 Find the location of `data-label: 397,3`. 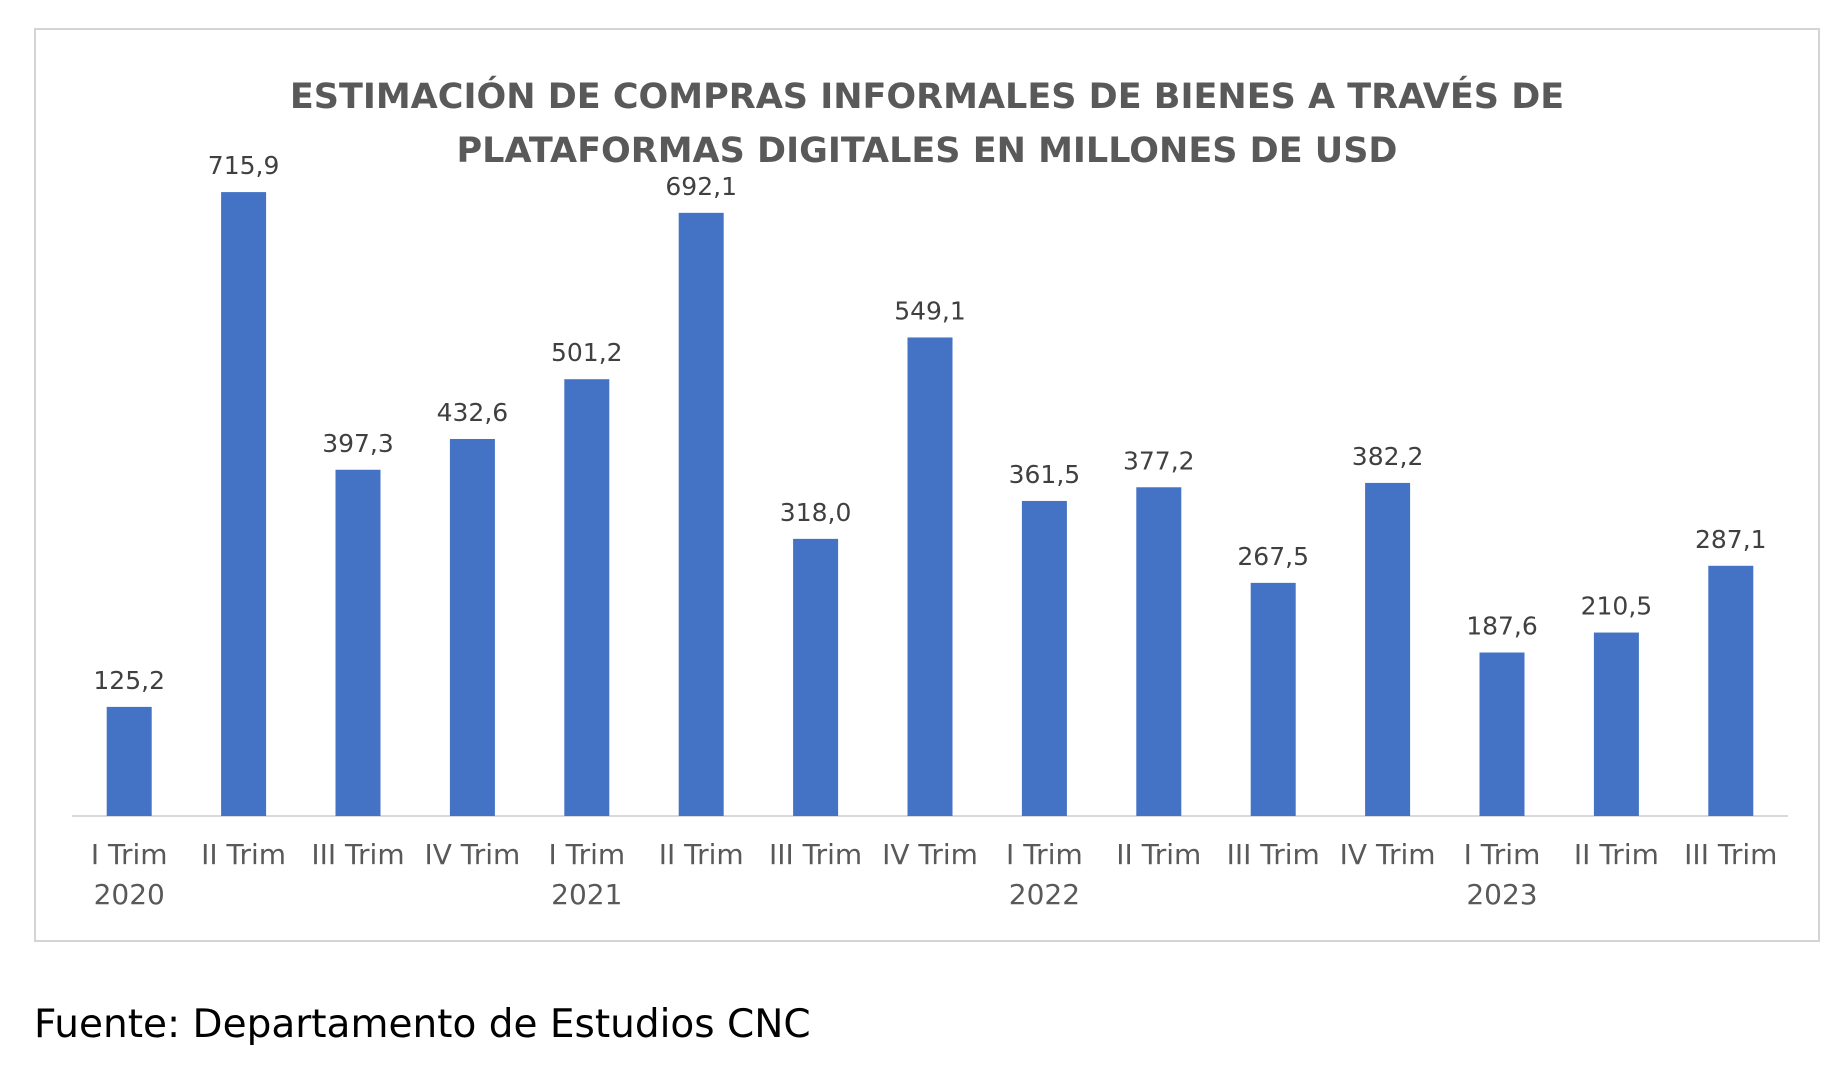

data-label: 397,3 is located at coordinates (358, 443).